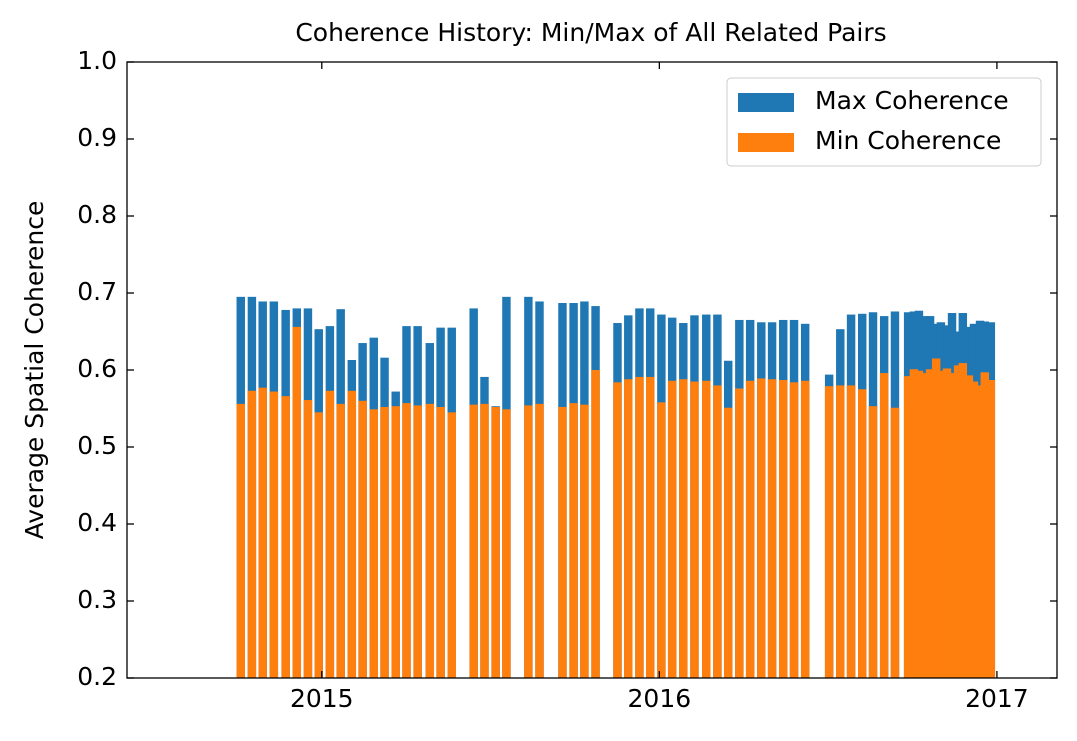 Image resolution: width=1077 pixels, height=741 pixels. I want to click on x-tick-label: 2015, so click(322, 698).